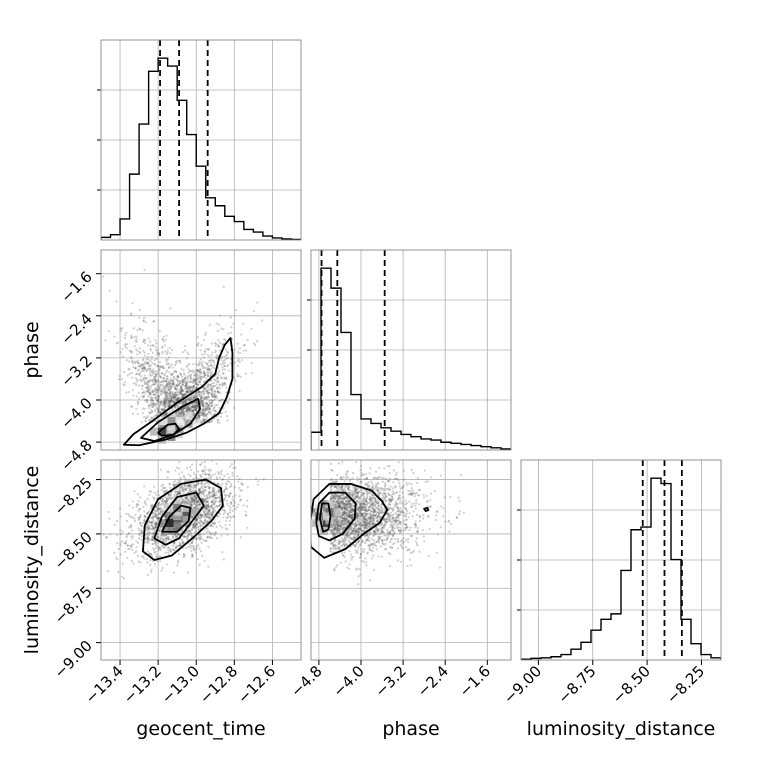 The height and width of the screenshot is (760, 760). What do you see at coordinates (180, 684) in the screenshot?
I see `x-tick-label: −13.0` at bounding box center [180, 684].